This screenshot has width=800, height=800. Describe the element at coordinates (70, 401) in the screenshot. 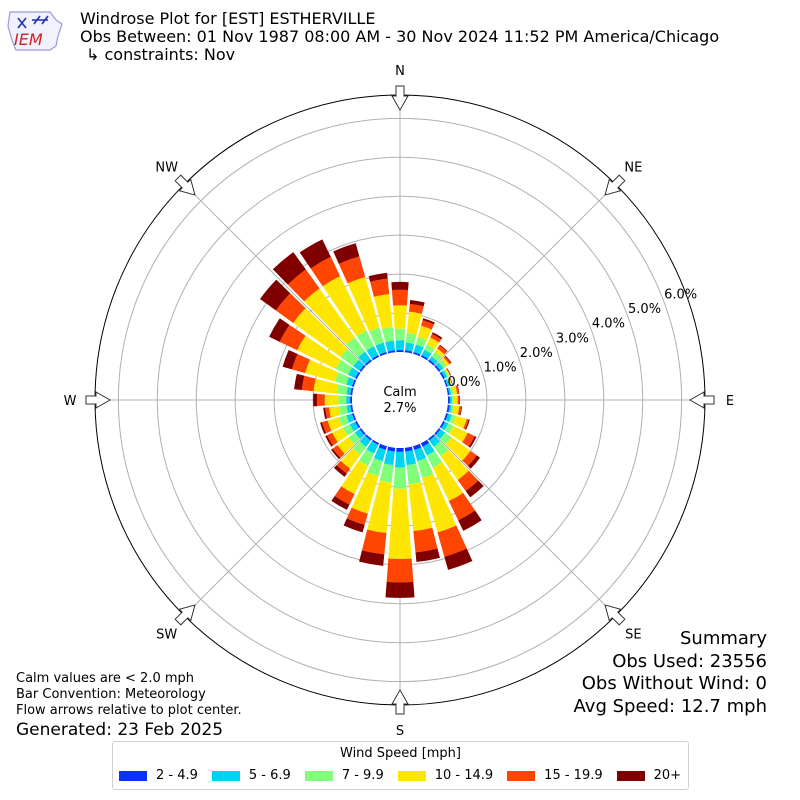

I see `direction-label-w: W` at that location.